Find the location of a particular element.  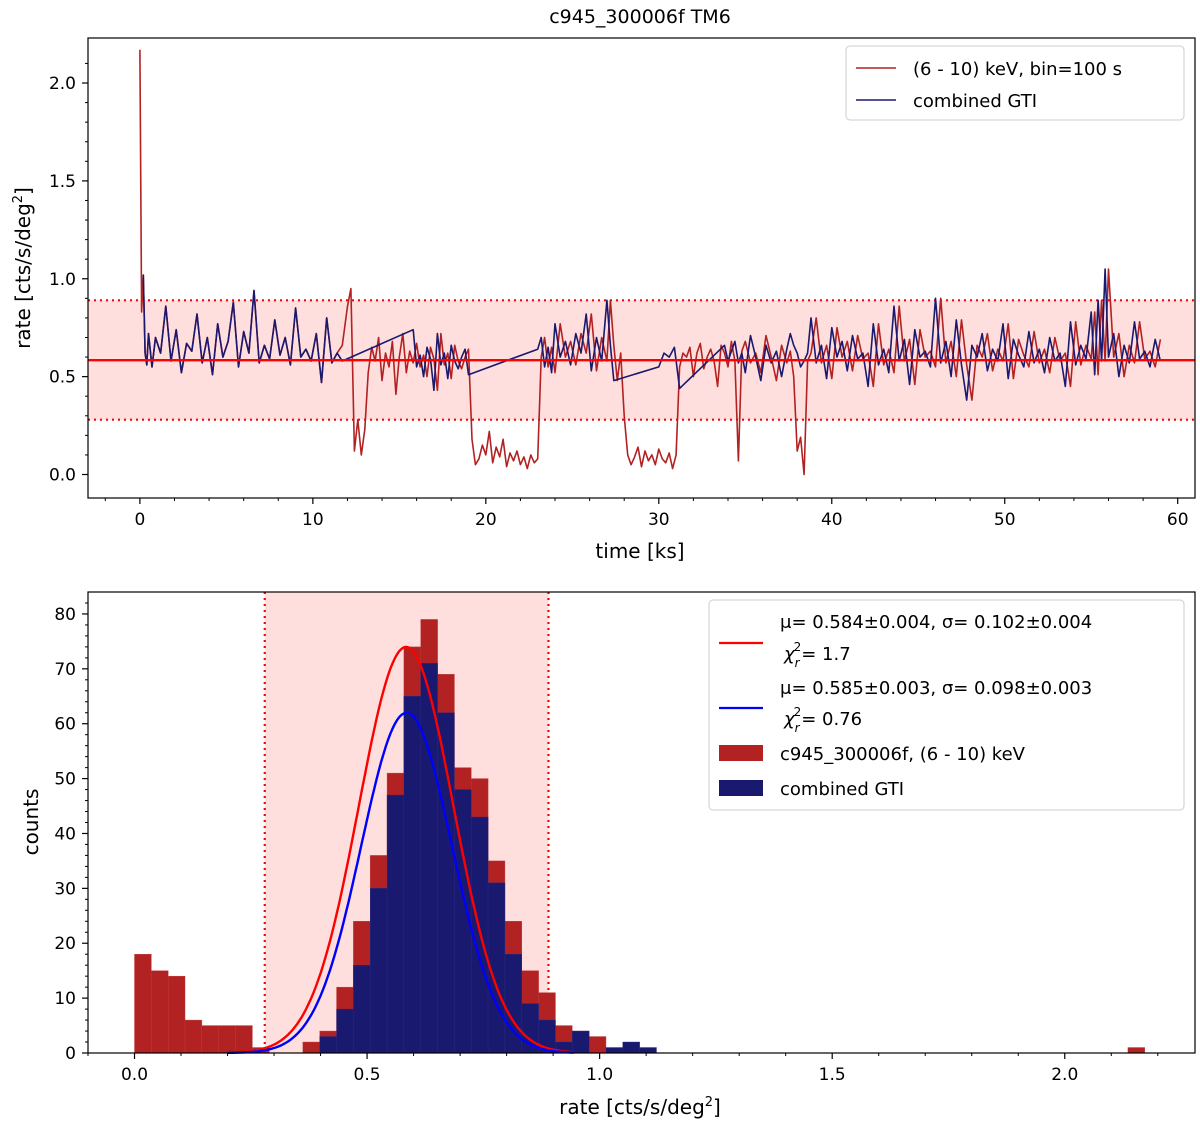

bottom-legend-fit-gti-line2: χr2= 0.76 is located at coordinates (822, 720).